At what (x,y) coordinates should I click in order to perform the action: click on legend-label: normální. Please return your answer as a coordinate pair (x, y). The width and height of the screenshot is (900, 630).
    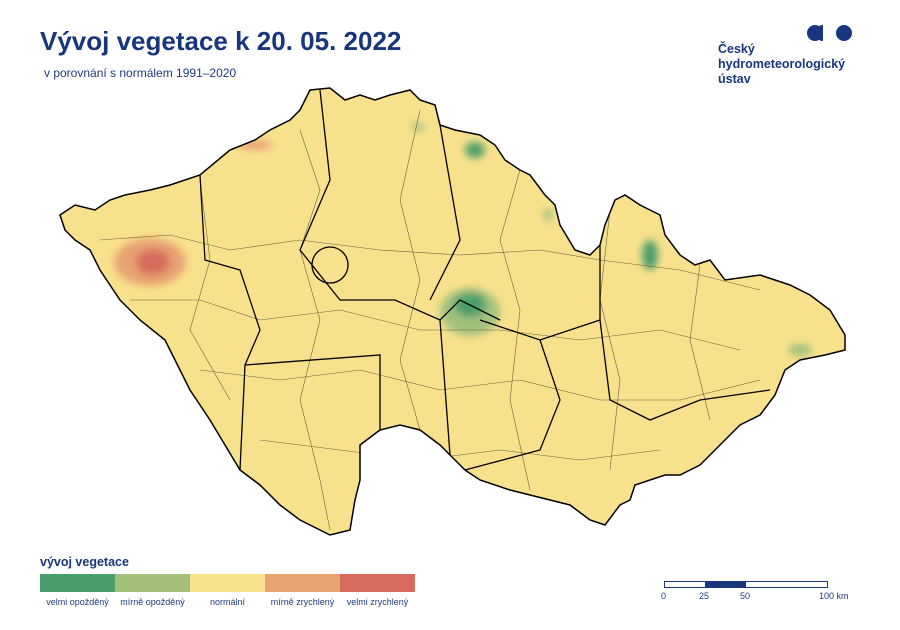
    Looking at the image, I should click on (227, 602).